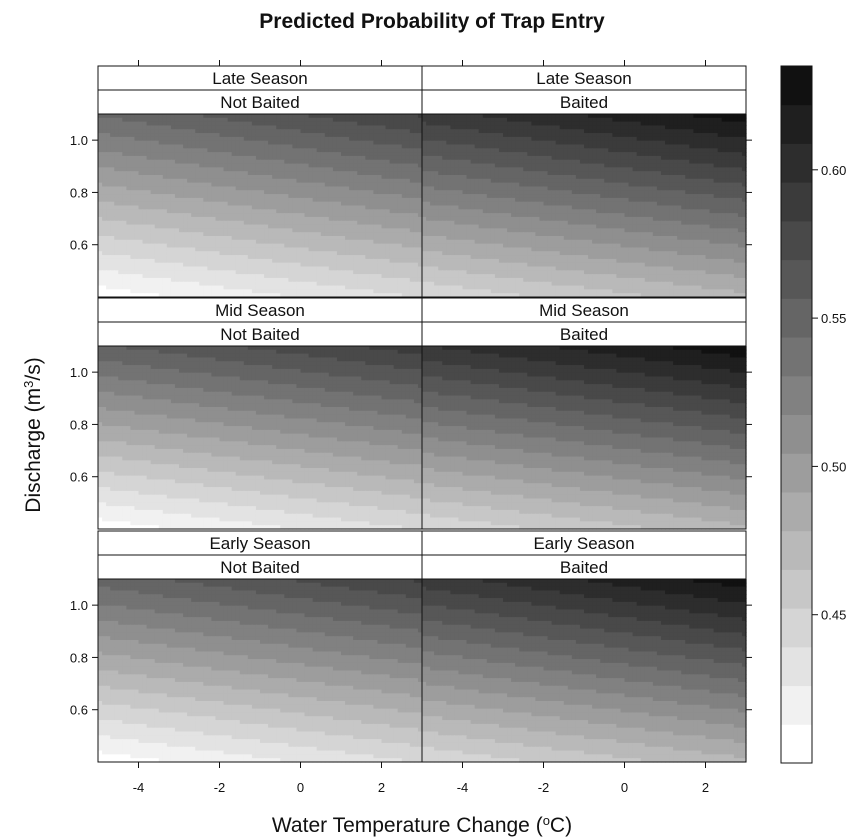  Describe the element at coordinates (583, 78) in the screenshot. I see `strip-season-label: Late Season` at that location.